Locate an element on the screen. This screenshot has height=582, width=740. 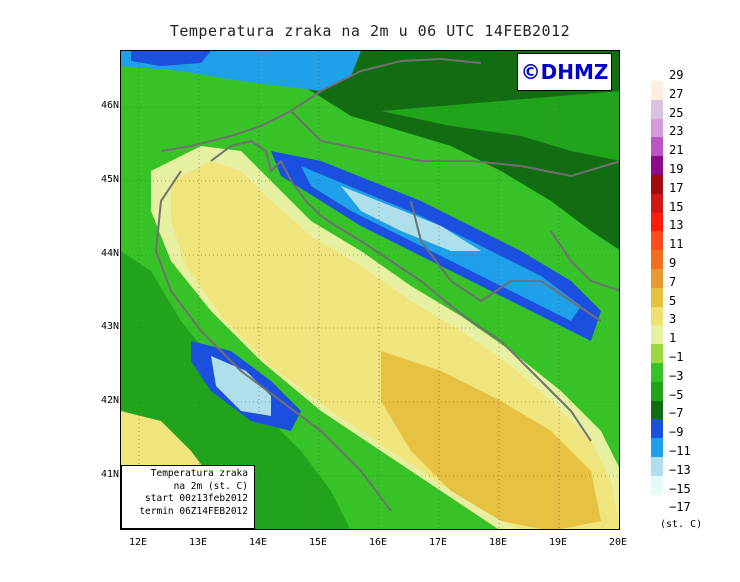
legend-label: 11 is located at coordinates (676, 244).